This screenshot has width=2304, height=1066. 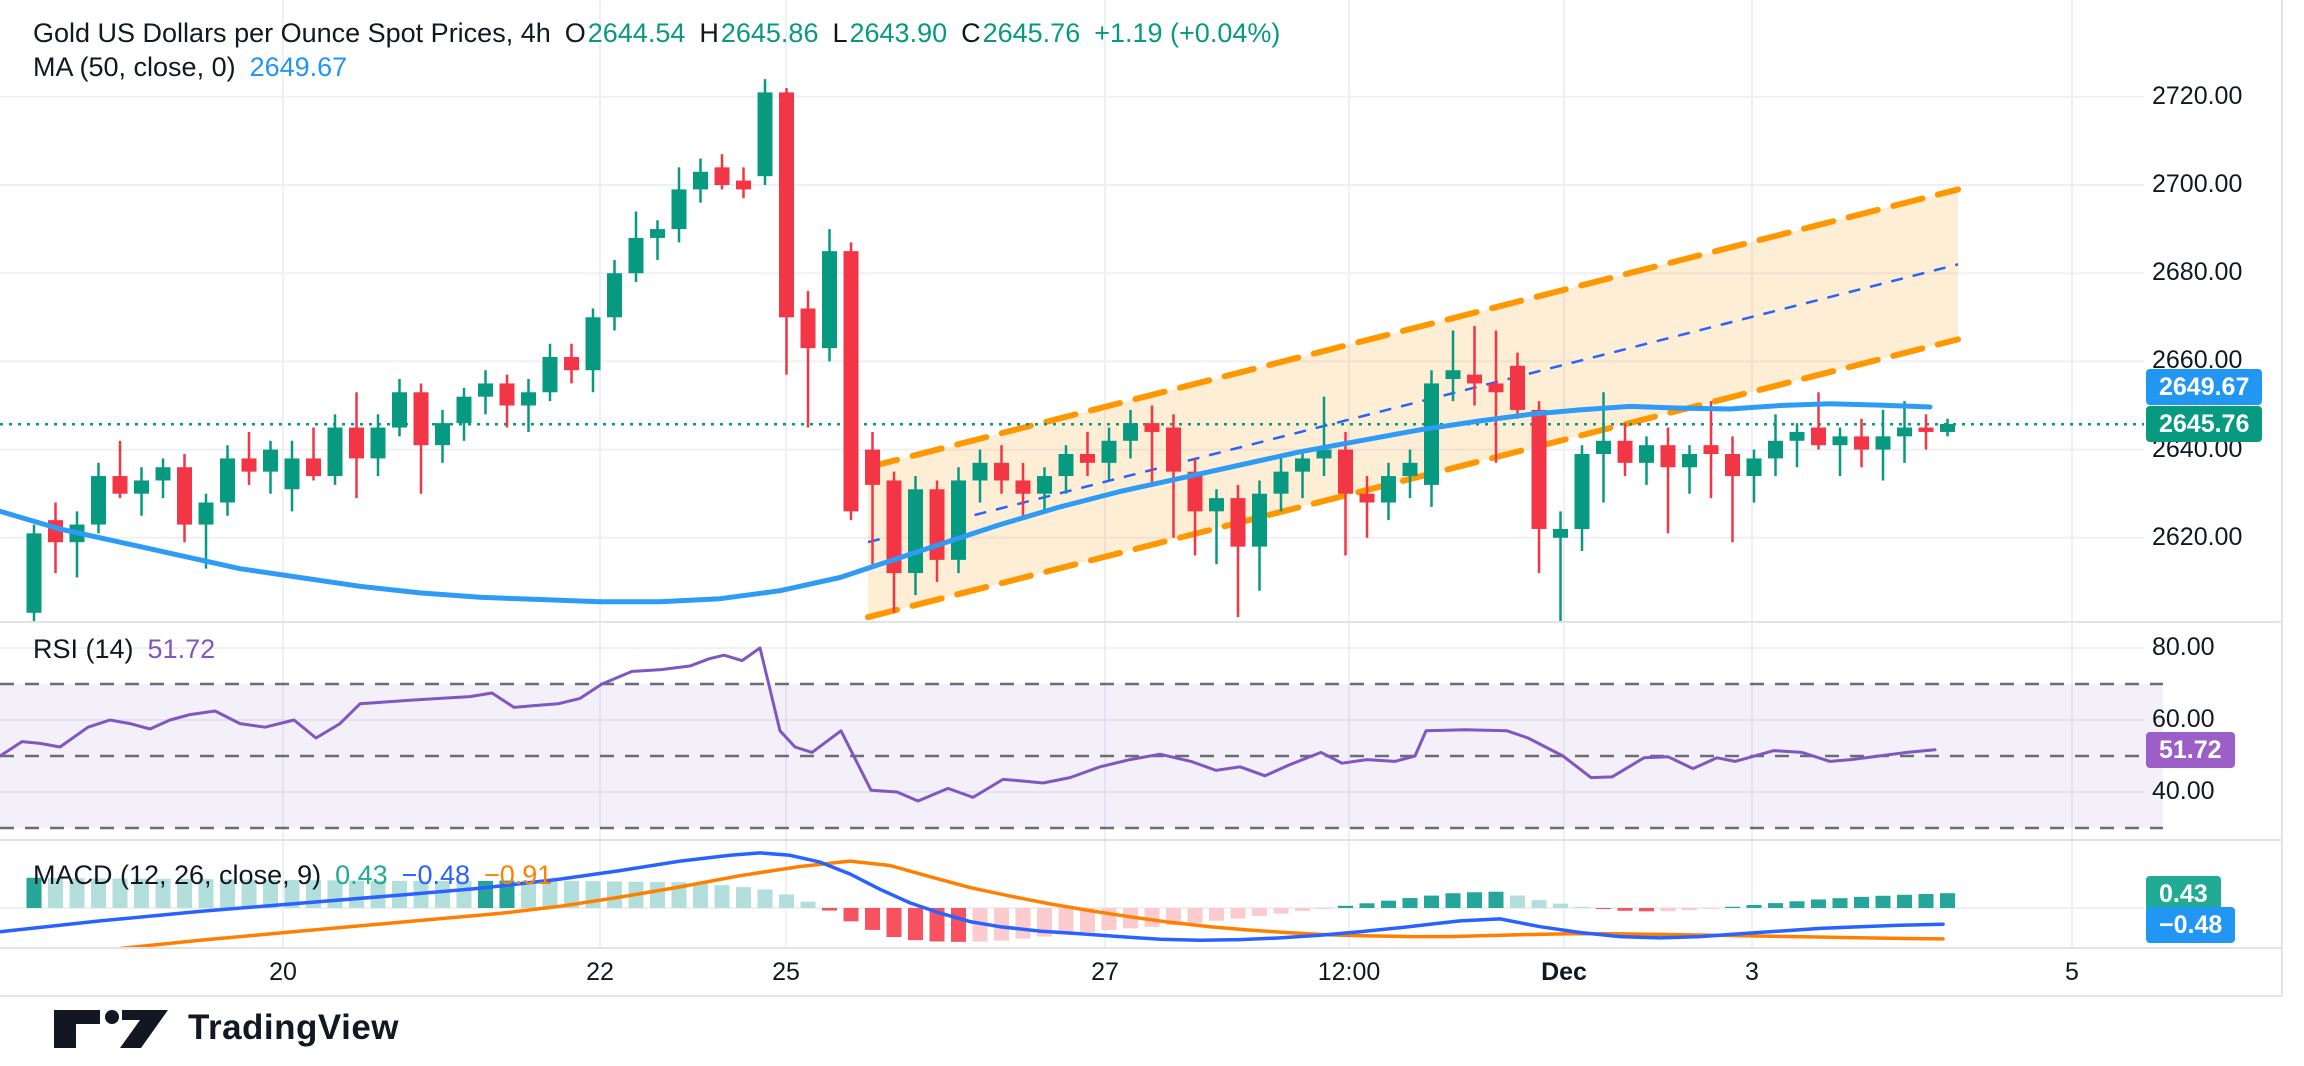 I want to click on macd-legend: MACD (12, 26, close, 9) 0.43 −0.48 −0.91, so click(x=292, y=875).